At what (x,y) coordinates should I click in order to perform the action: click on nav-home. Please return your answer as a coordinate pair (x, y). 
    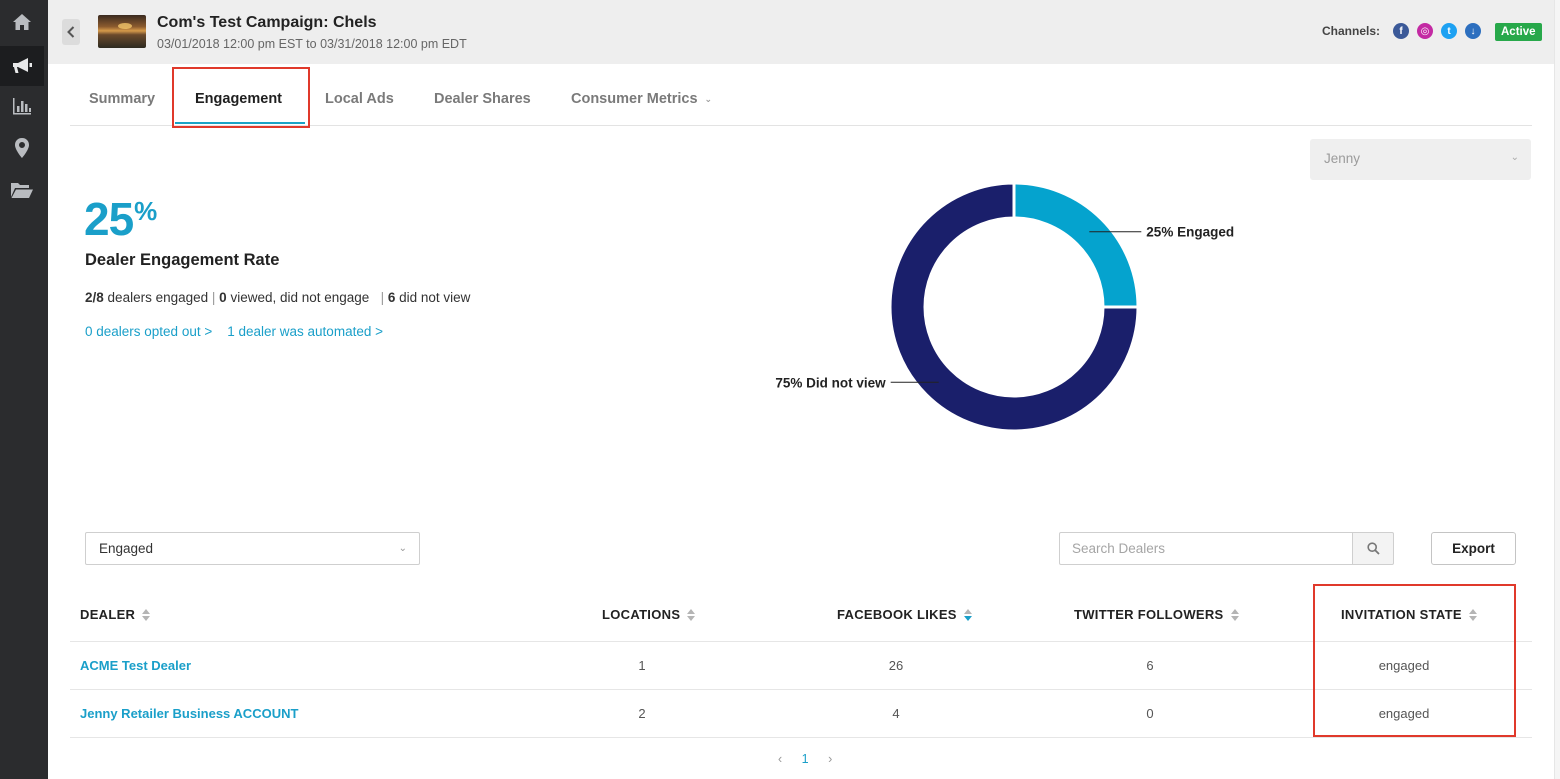
    Looking at the image, I should click on (22, 22).